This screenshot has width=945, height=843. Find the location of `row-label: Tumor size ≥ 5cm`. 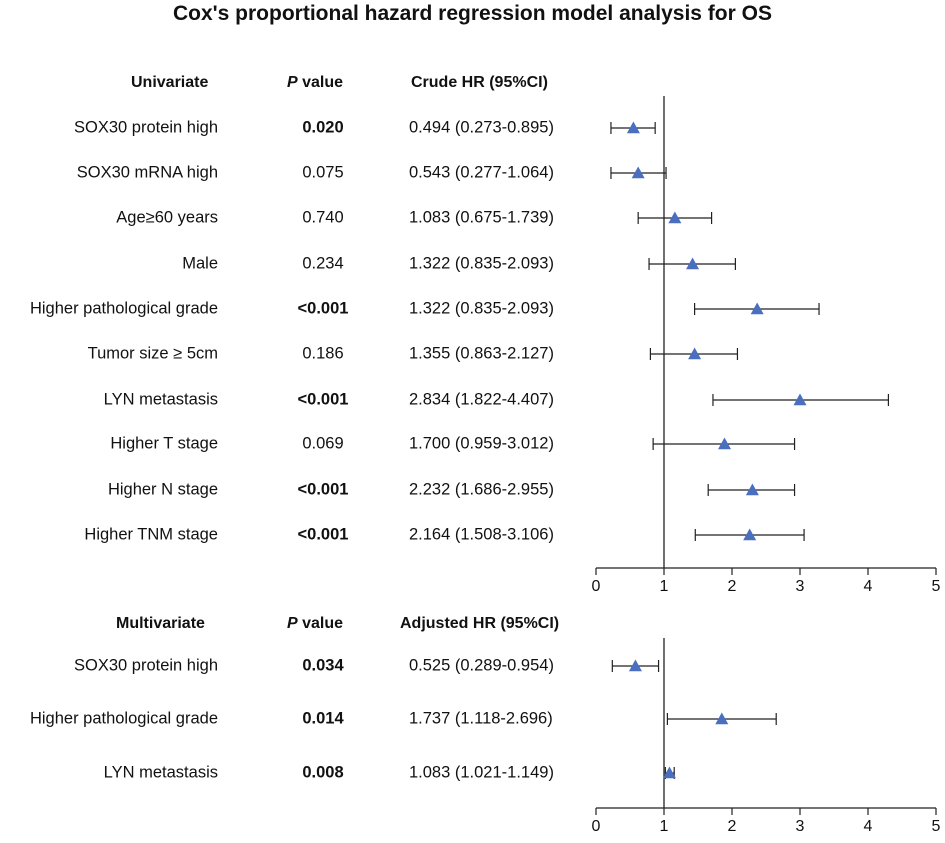

row-label: Tumor size ≥ 5cm is located at coordinates (152, 353).